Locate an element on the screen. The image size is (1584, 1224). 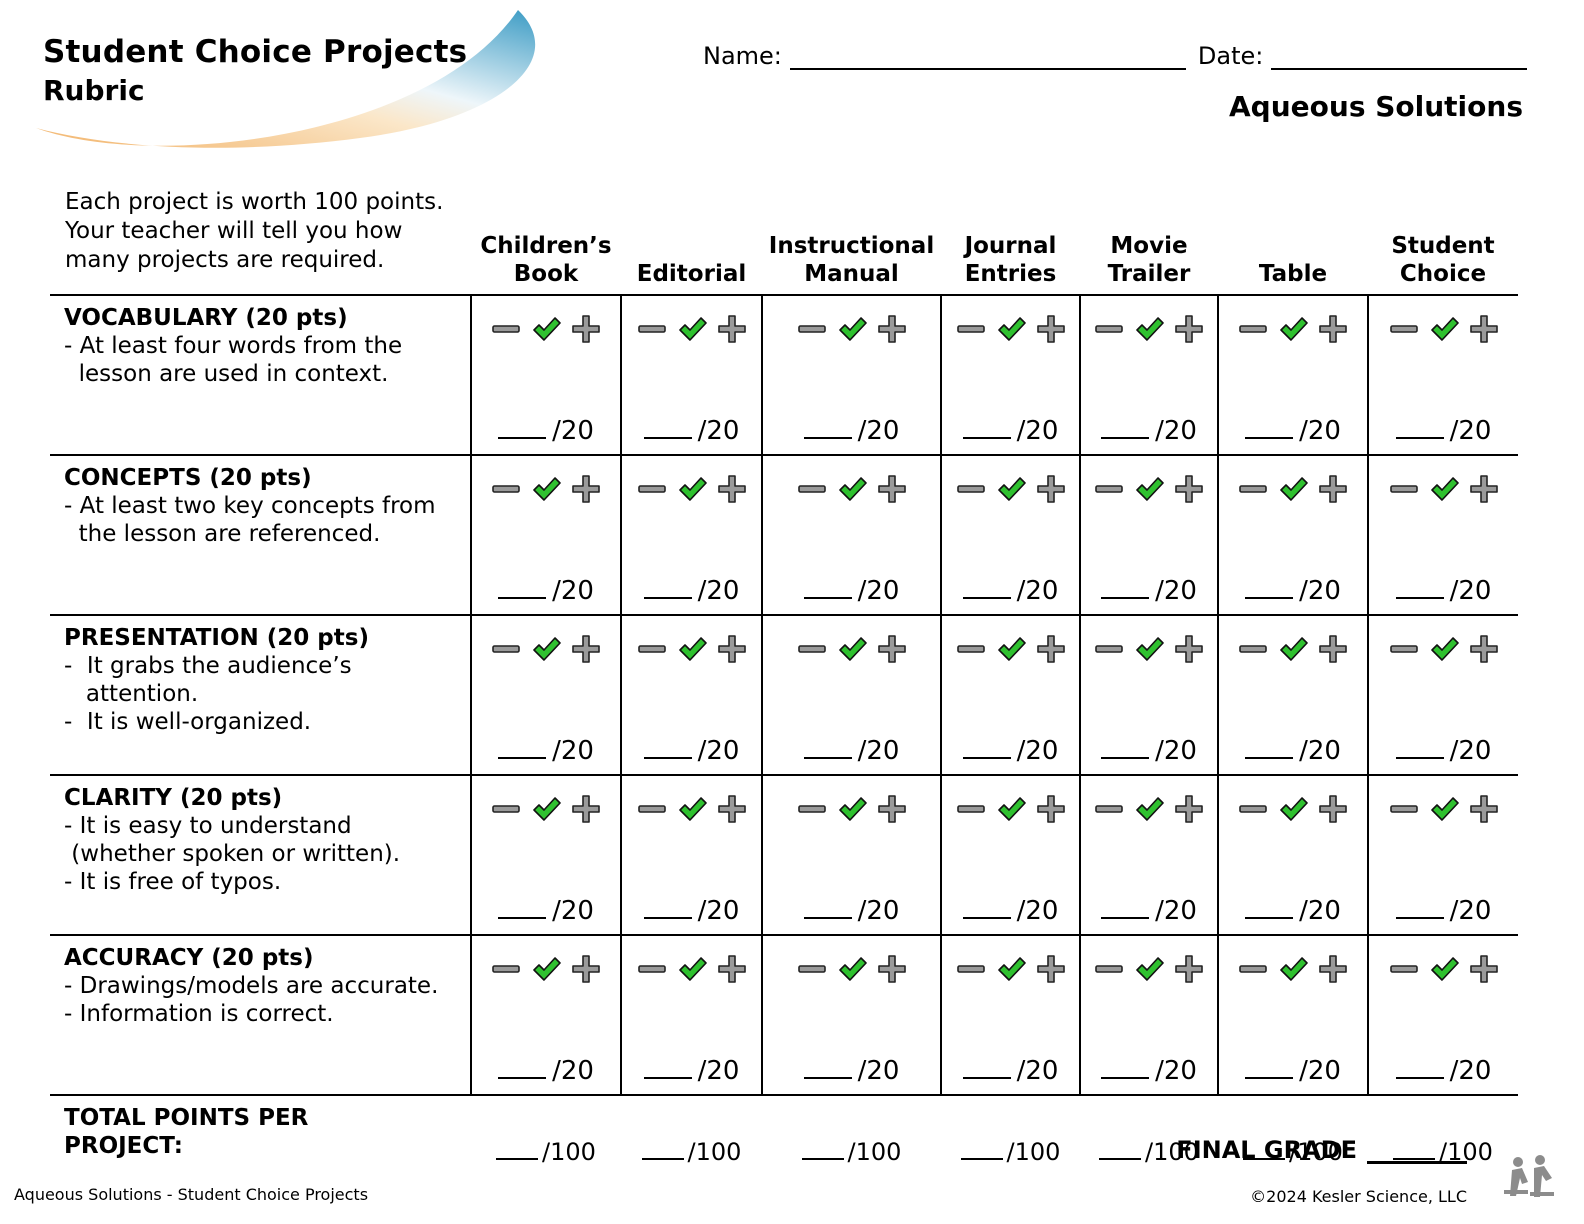
final-grade-field is located at coordinates (1417, 1150).